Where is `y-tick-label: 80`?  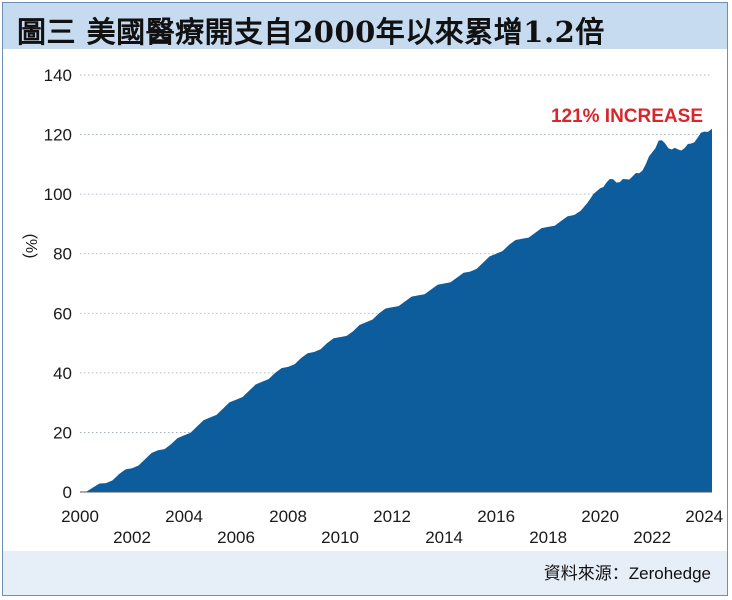 y-tick-label: 80 is located at coordinates (62, 254).